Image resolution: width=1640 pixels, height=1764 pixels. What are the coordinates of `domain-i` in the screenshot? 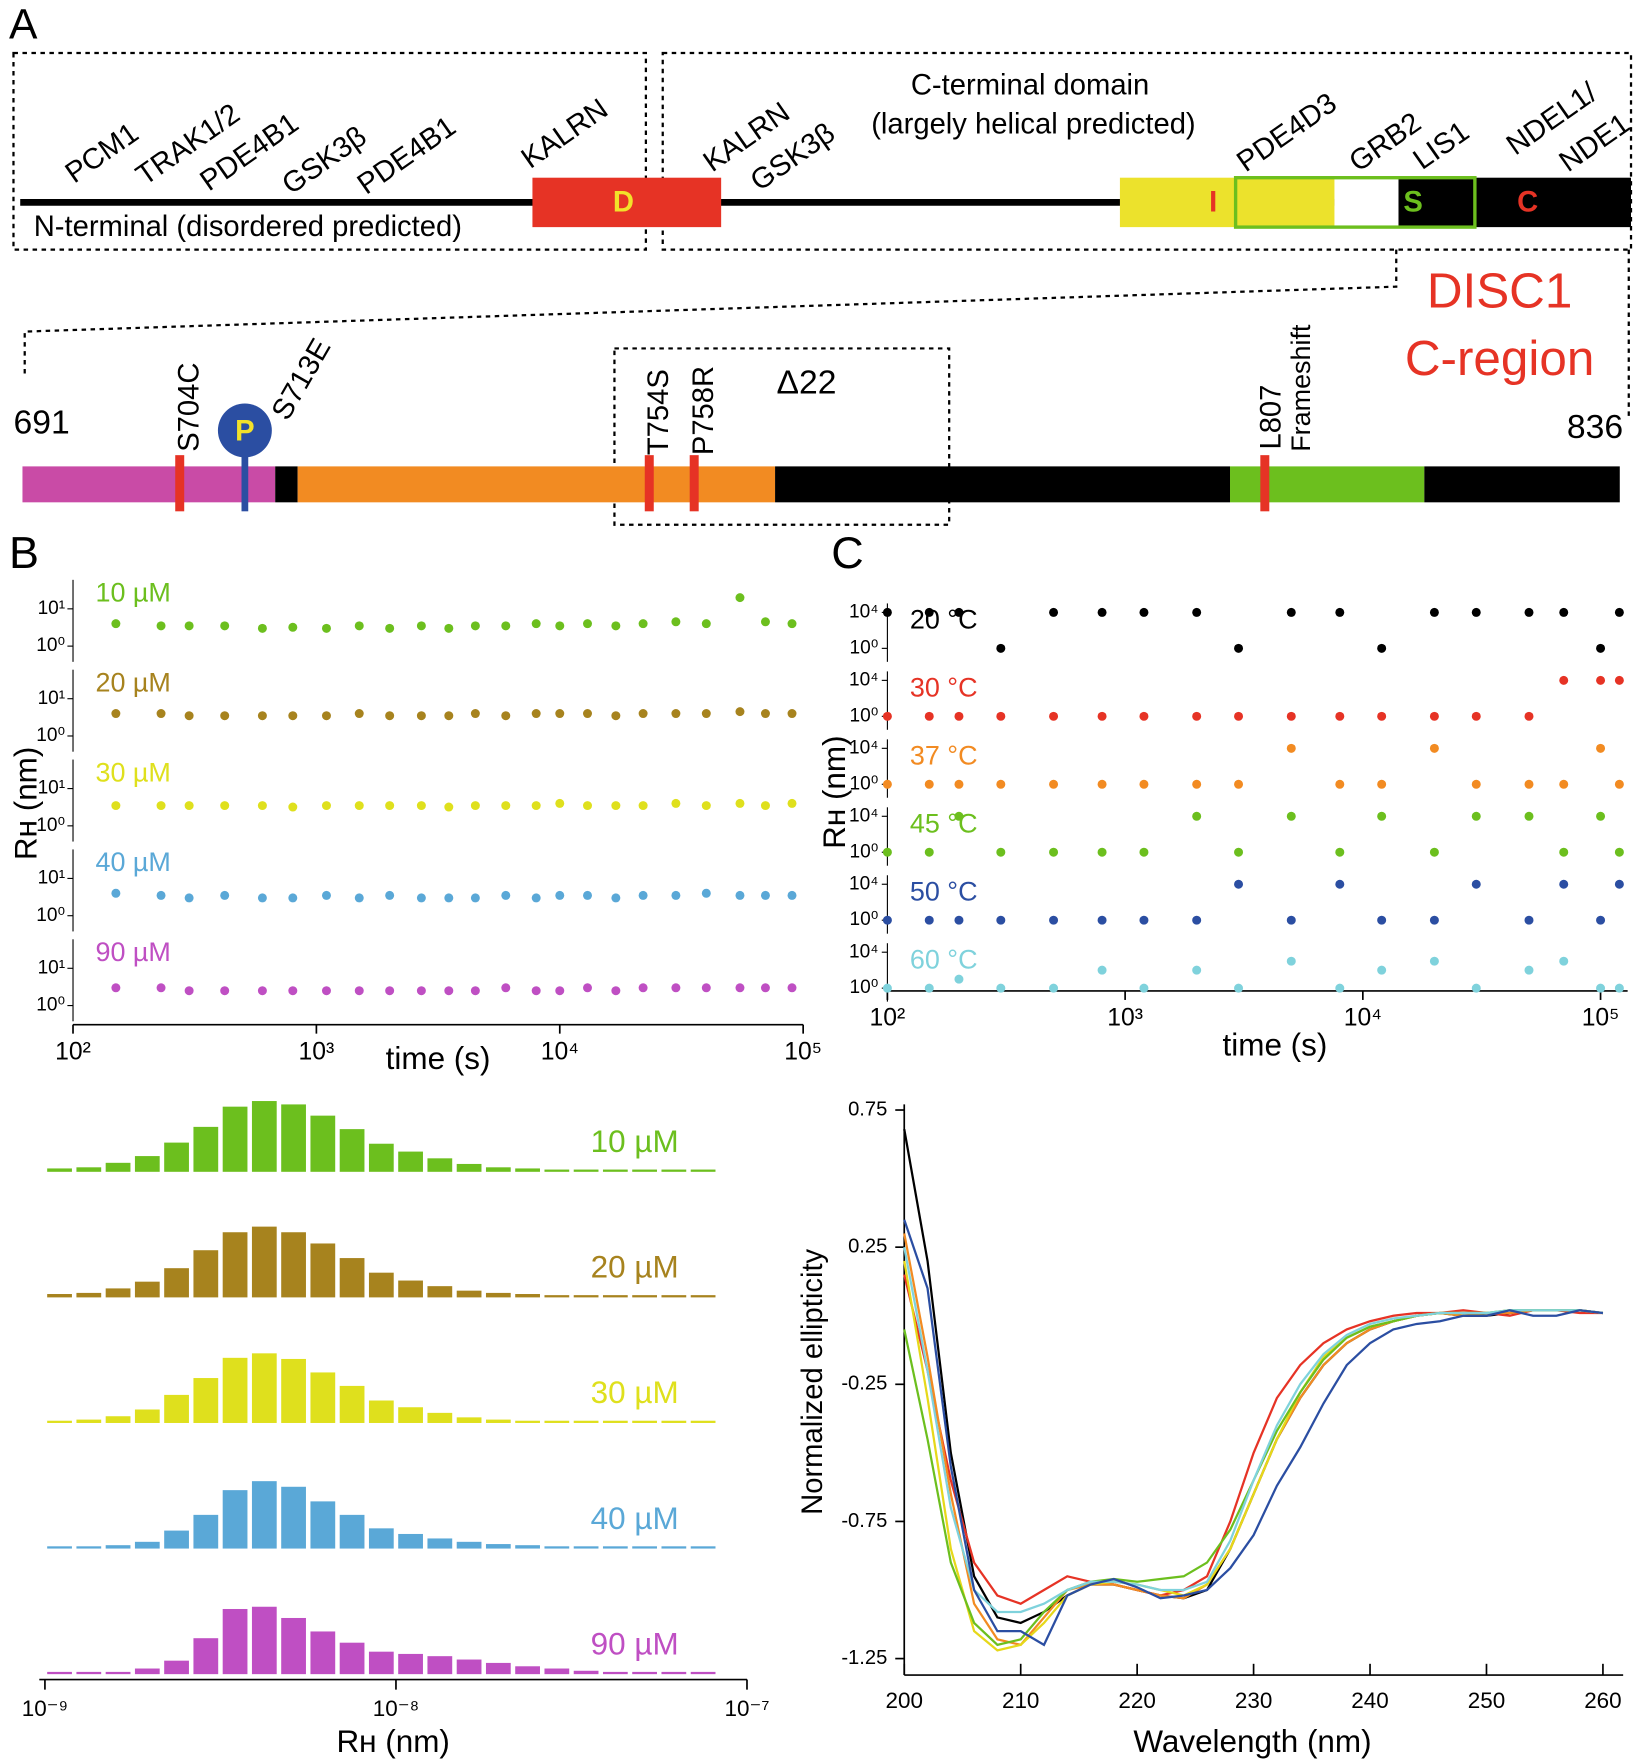 It's located at (1227, 202).